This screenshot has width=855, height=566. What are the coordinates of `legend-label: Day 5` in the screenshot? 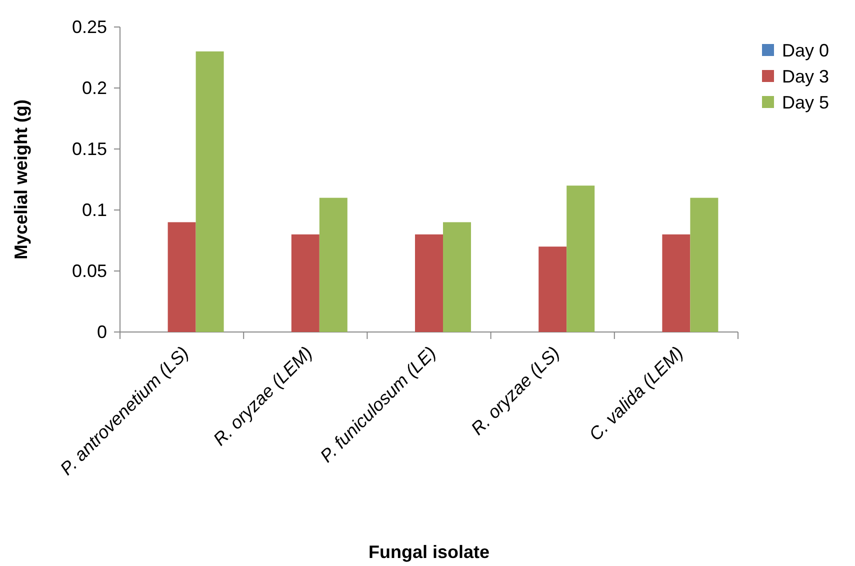 It's located at (806, 102).